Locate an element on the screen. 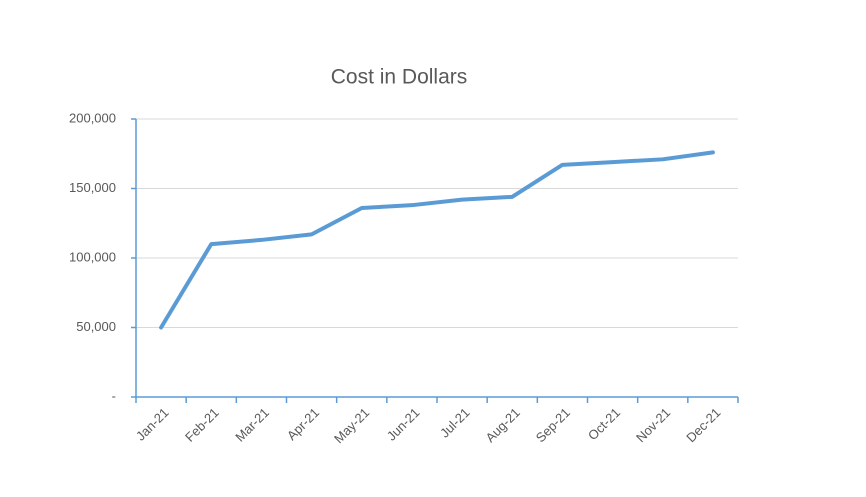  y-tick-label: 150,000 is located at coordinates (92, 187).